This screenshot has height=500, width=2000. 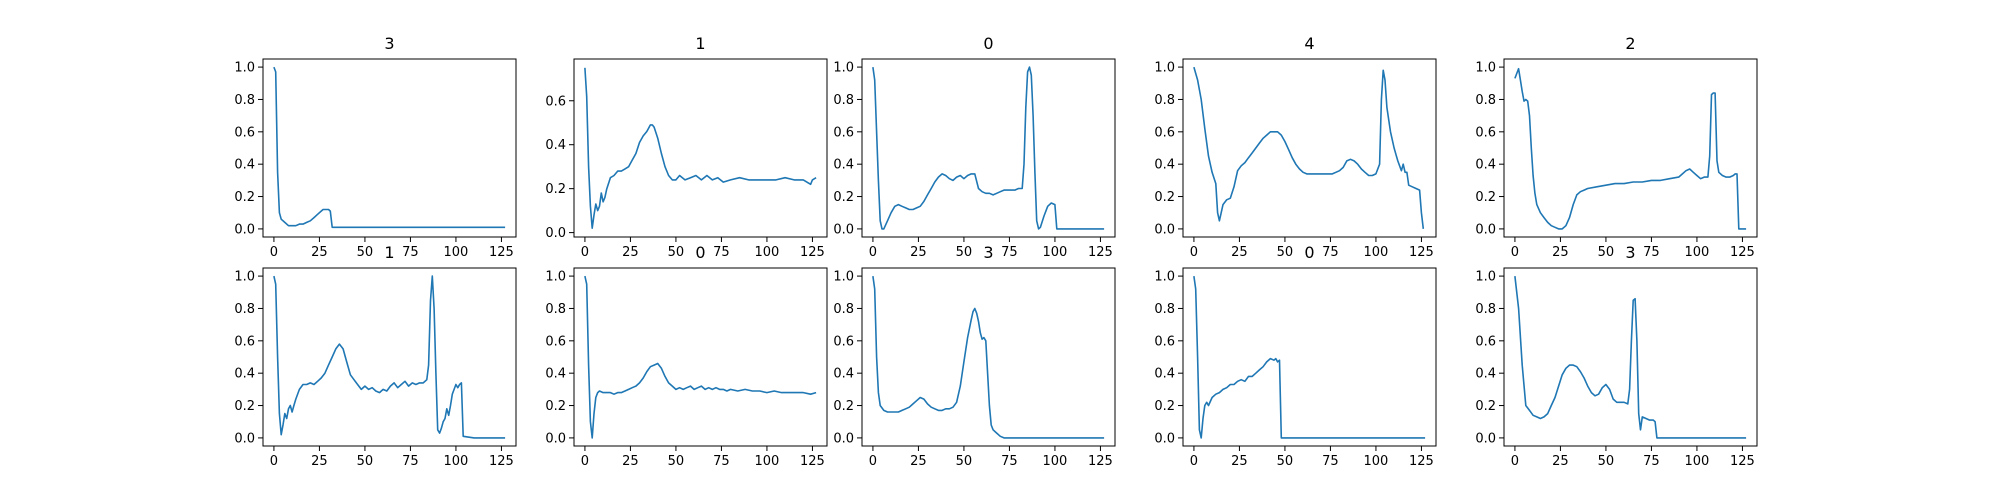 I want to click on subplot-4: 4 0 25 50 75 100 125 0.0 0.2 0.4 0.6 0.8 1.0, so click(x=1295, y=147).